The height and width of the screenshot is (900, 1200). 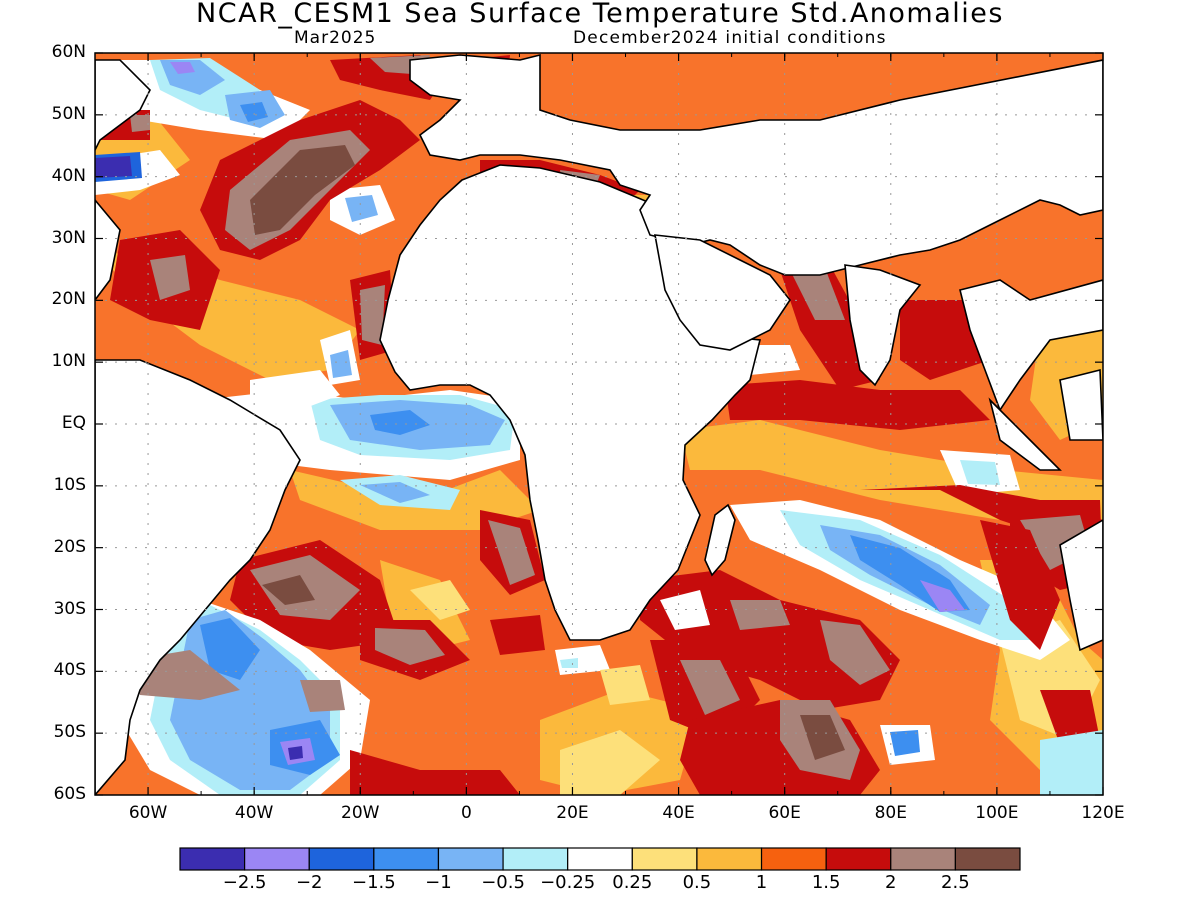 I want to click on lat-tick-label: 10S, so click(x=69, y=484).